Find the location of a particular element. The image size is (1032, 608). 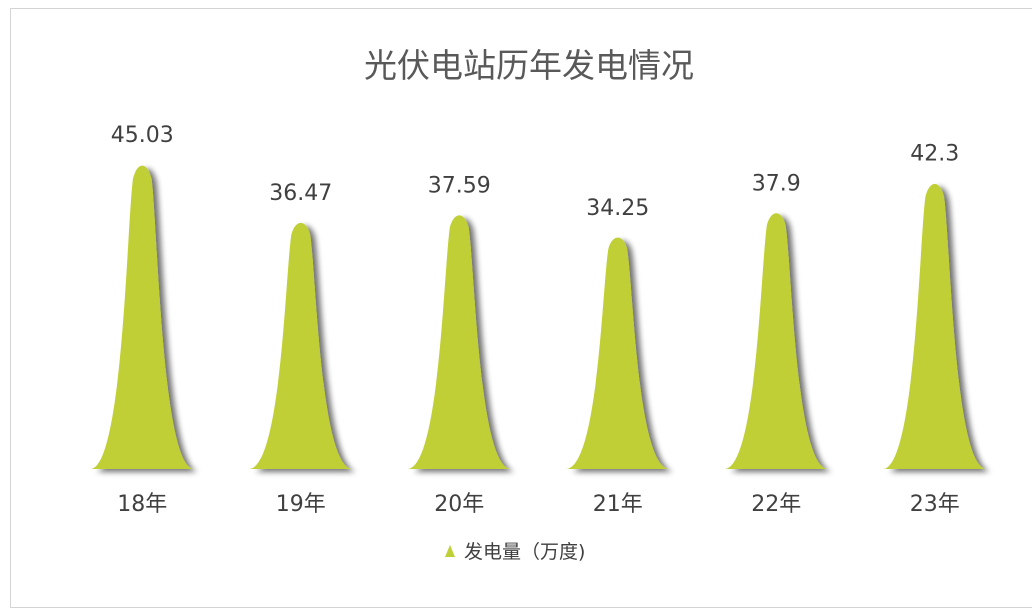

bar-18年 is located at coordinates (142, 317).